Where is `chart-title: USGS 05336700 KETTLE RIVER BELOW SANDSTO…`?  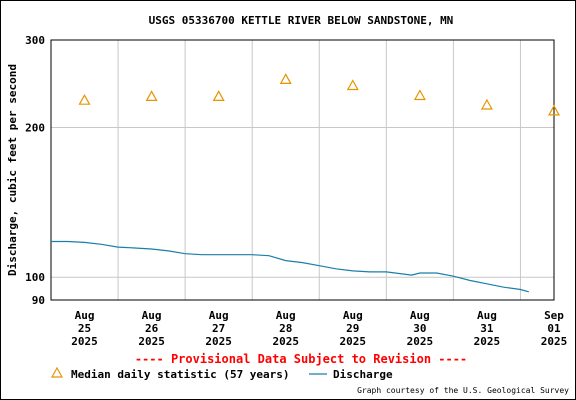
chart-title: USGS 05336700 KETTLE RIVER BELOW SANDSTO… is located at coordinates (301, 20).